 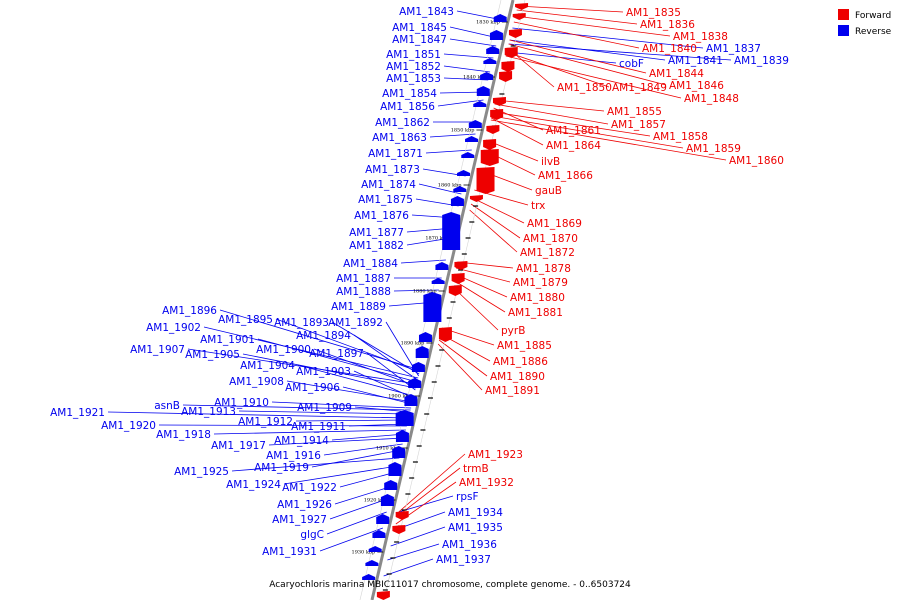 What do you see at coordinates (495, 455) in the screenshot?
I see `forward-gene-label: AM1_1923` at bounding box center [495, 455].